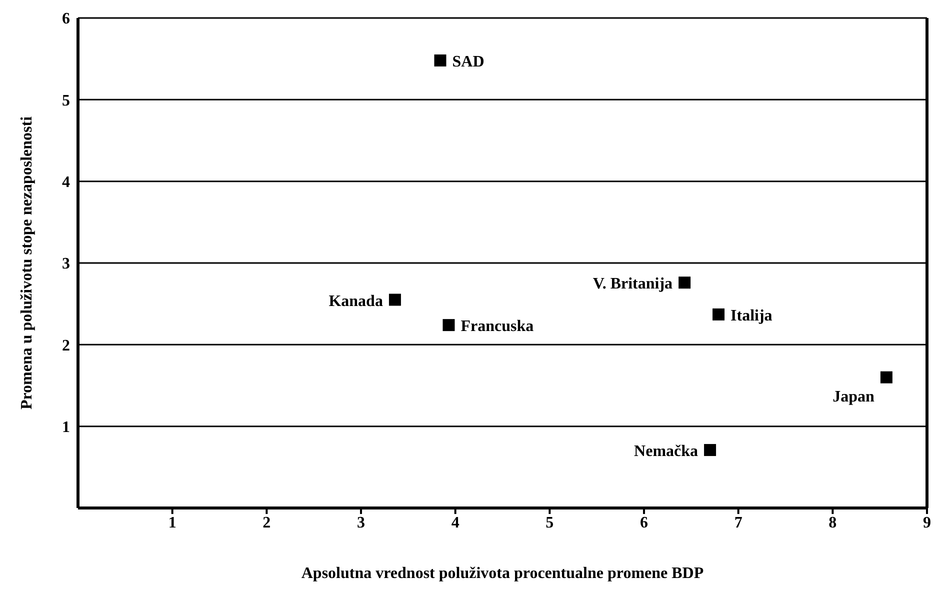 This screenshot has width=947, height=601. I want to click on y-tick-label: 6, so click(66, 19).